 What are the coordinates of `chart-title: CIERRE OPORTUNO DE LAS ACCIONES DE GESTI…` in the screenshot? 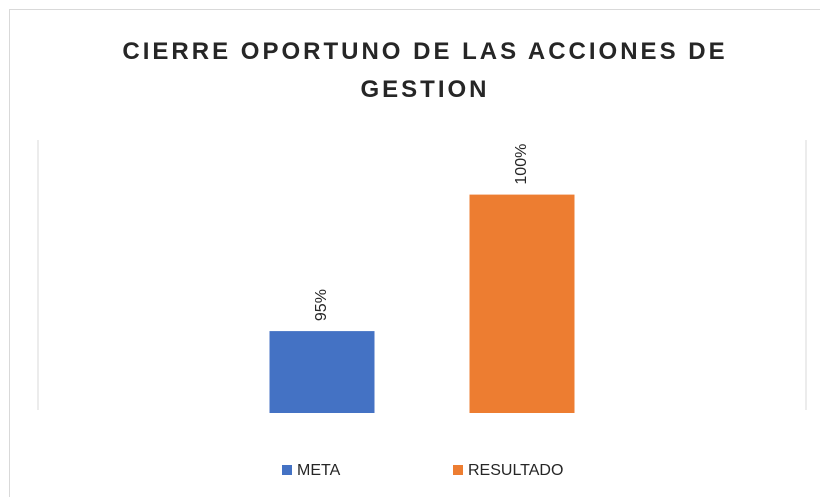 It's located at (425, 70).